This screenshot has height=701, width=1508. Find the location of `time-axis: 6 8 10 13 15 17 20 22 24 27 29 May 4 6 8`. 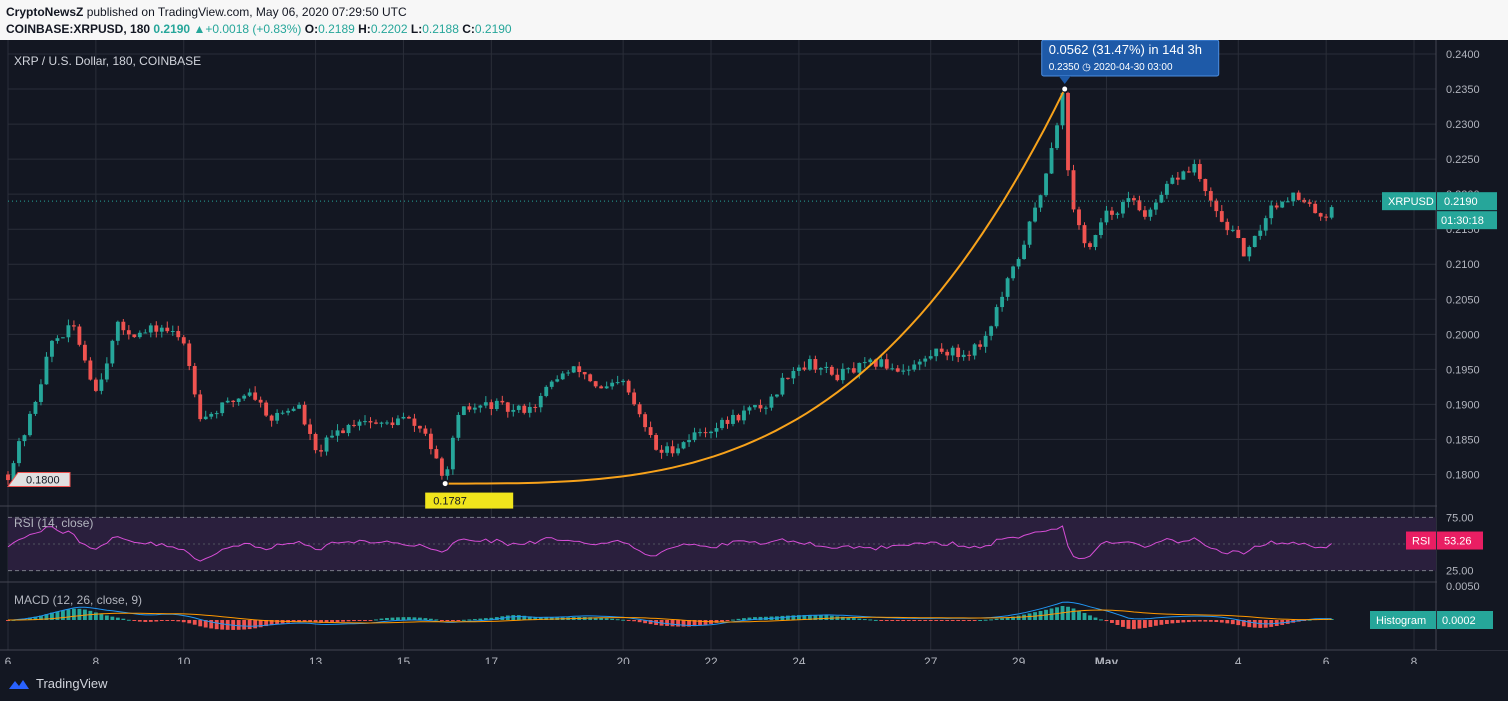

time-axis: 6 8 10 13 15 17 20 22 24 27 29 May 4 6 8 is located at coordinates (754, 657).